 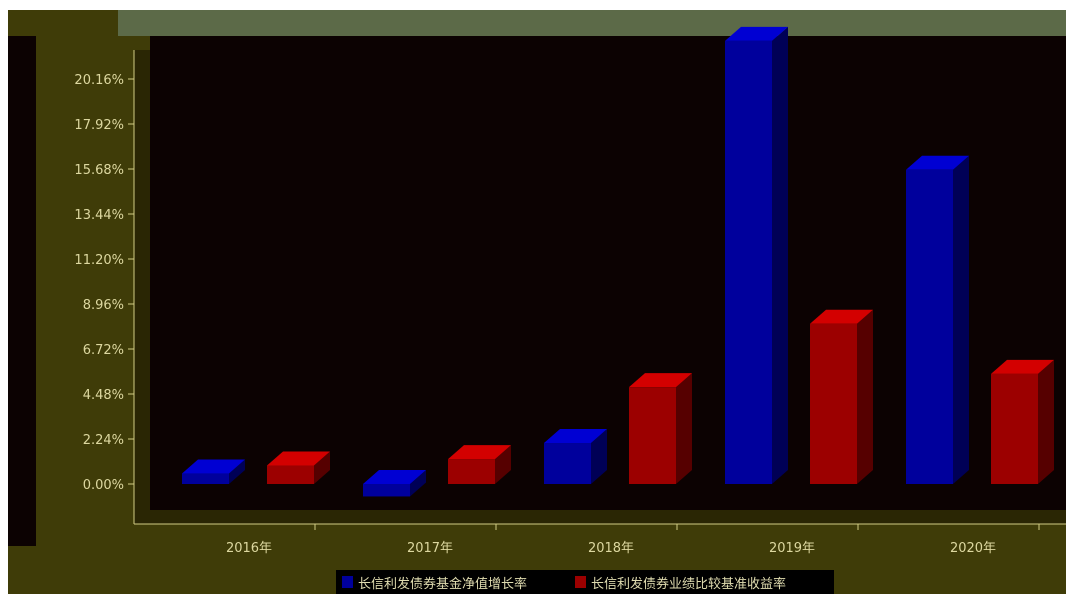 What do you see at coordinates (688, 584) in the screenshot?
I see `legend-label-series-2: 长信利发债券业绩比较基准收益率` at bounding box center [688, 584].